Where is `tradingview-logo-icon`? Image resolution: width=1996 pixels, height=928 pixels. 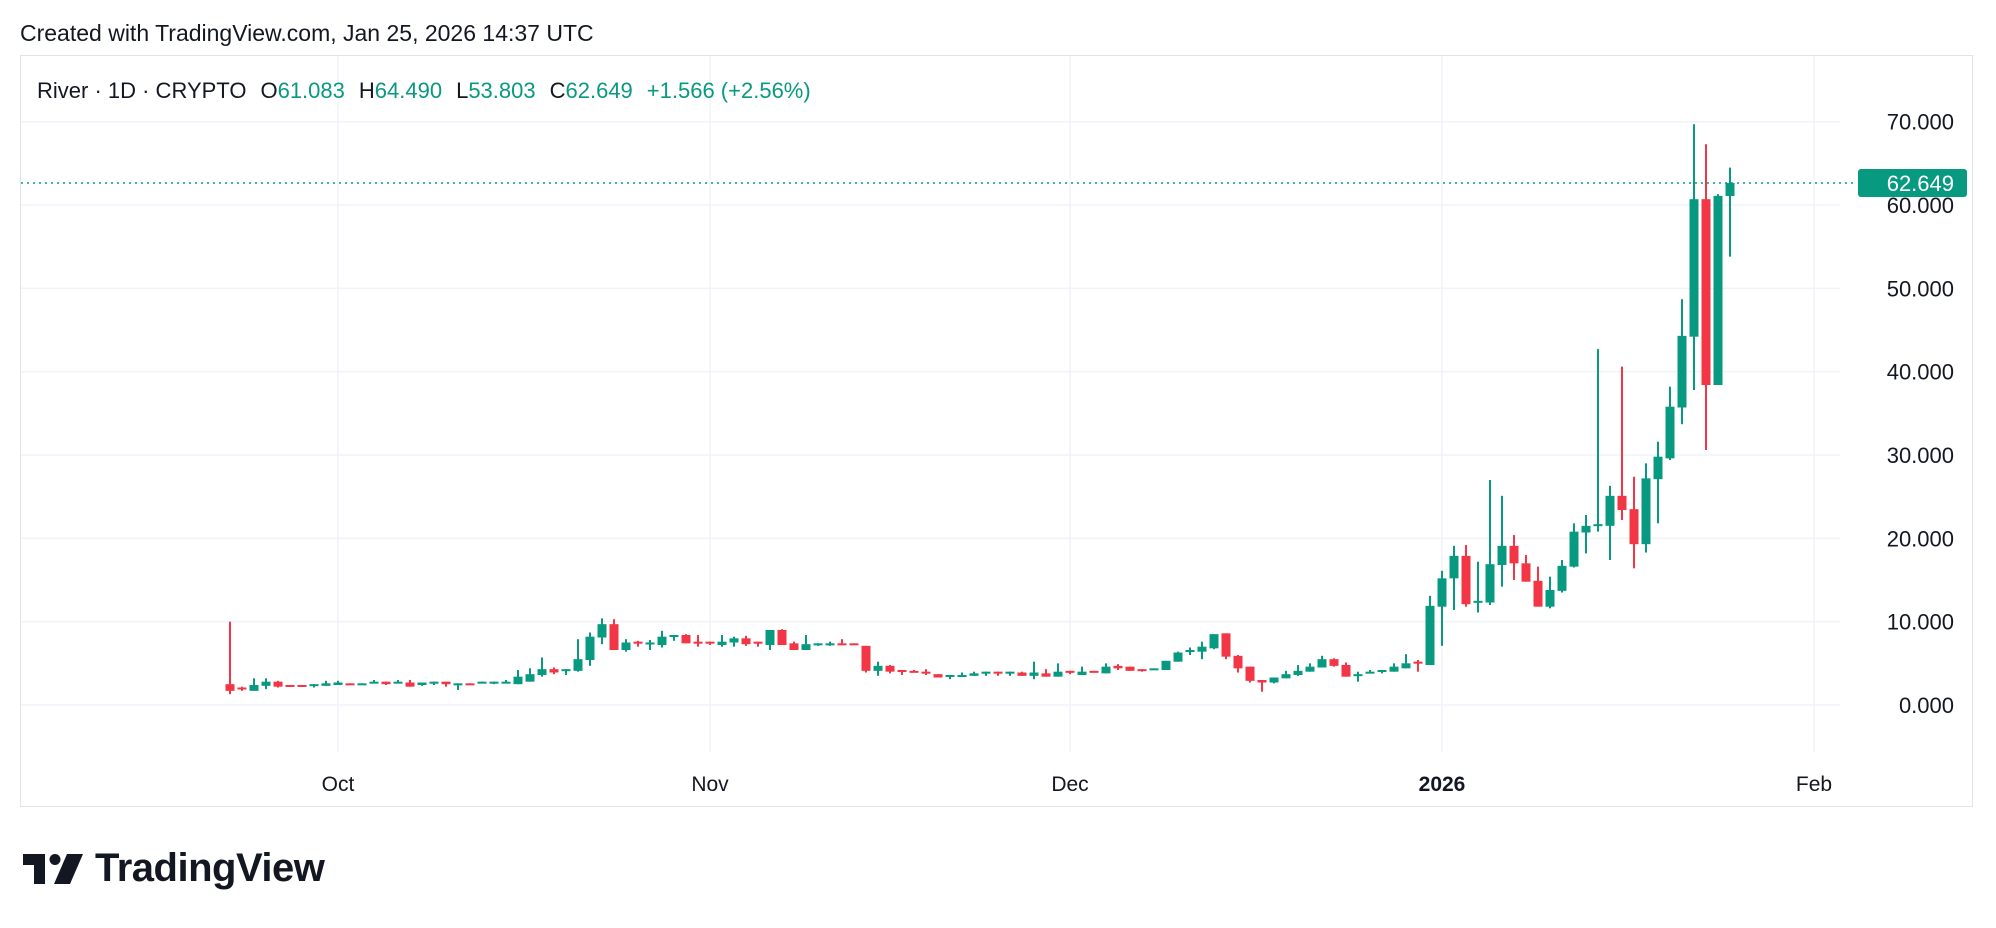
tradingview-logo-icon is located at coordinates (53, 868).